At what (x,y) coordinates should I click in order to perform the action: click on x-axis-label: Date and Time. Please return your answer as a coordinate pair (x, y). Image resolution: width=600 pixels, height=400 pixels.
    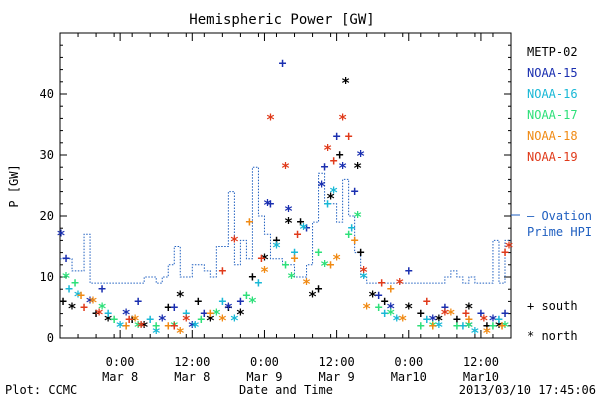
    Looking at the image, I should click on (286, 390).